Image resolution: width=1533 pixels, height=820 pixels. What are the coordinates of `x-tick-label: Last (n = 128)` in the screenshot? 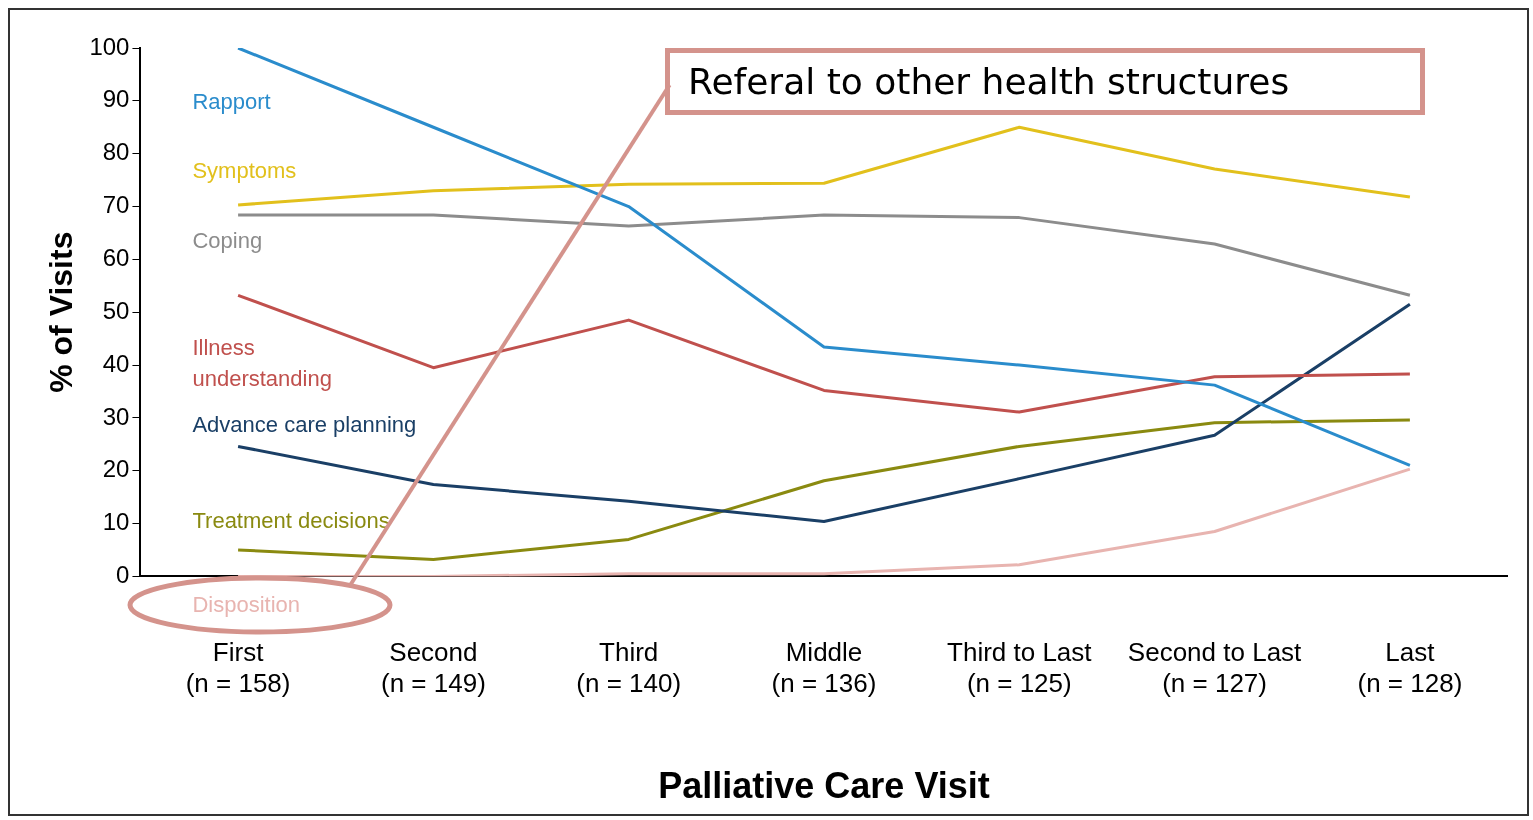 It's located at (1410, 668).